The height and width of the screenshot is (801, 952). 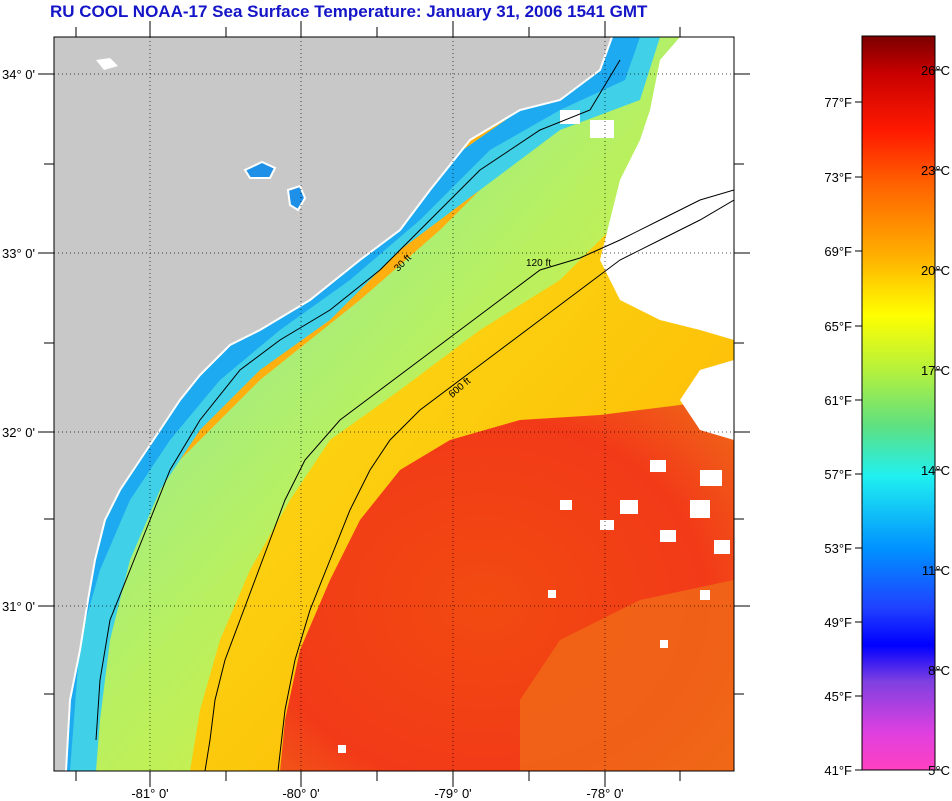 What do you see at coordinates (18, 432) in the screenshot?
I see `lat-label-32: 32° 0'` at bounding box center [18, 432].